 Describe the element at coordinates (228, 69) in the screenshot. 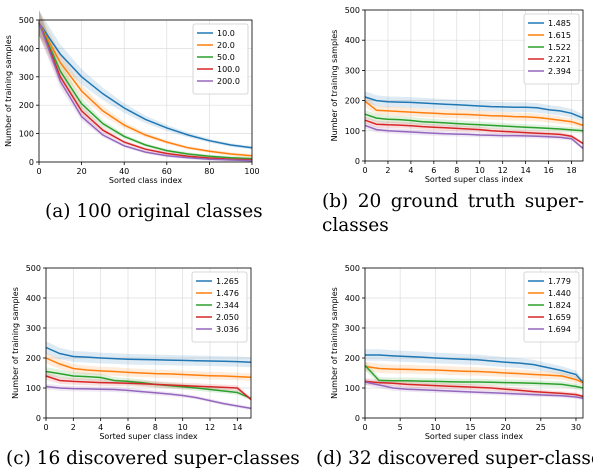

I see `legend-label-100.0: 100.0` at that location.